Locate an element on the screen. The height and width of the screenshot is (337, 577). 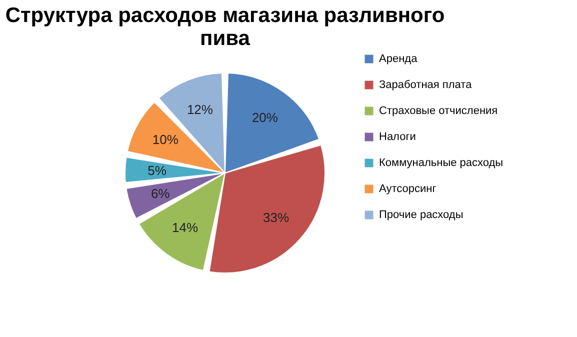
chart-title: Структура расходов магазина разливного пива is located at coordinates (225, 27).